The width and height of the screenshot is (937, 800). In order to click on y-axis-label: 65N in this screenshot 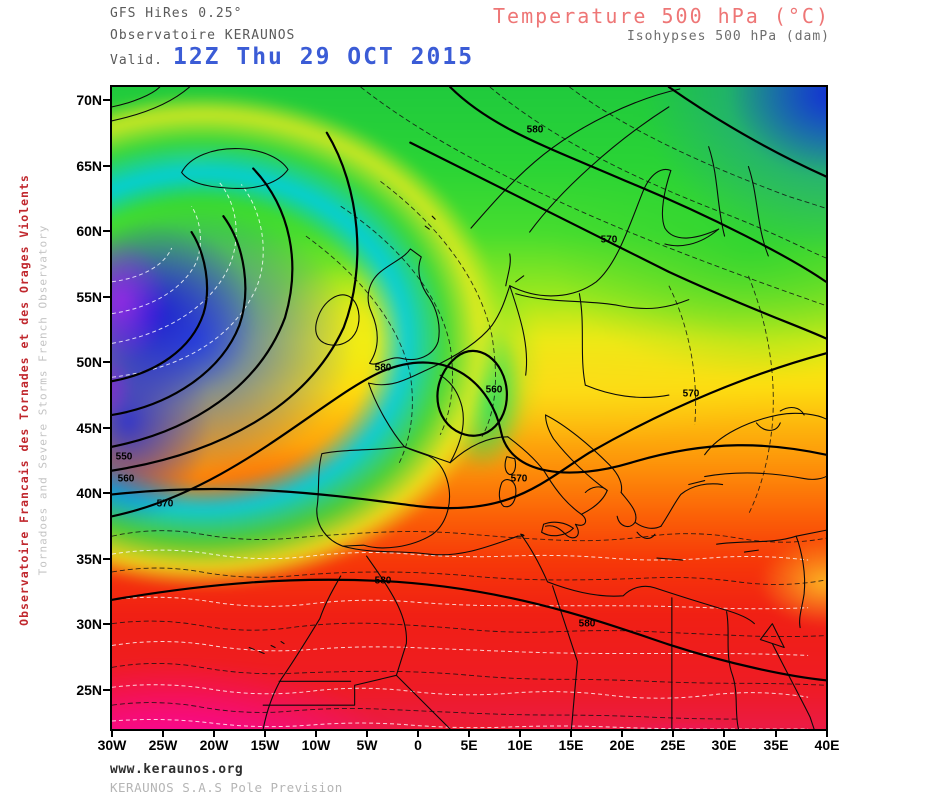, I will do `click(89, 166)`.